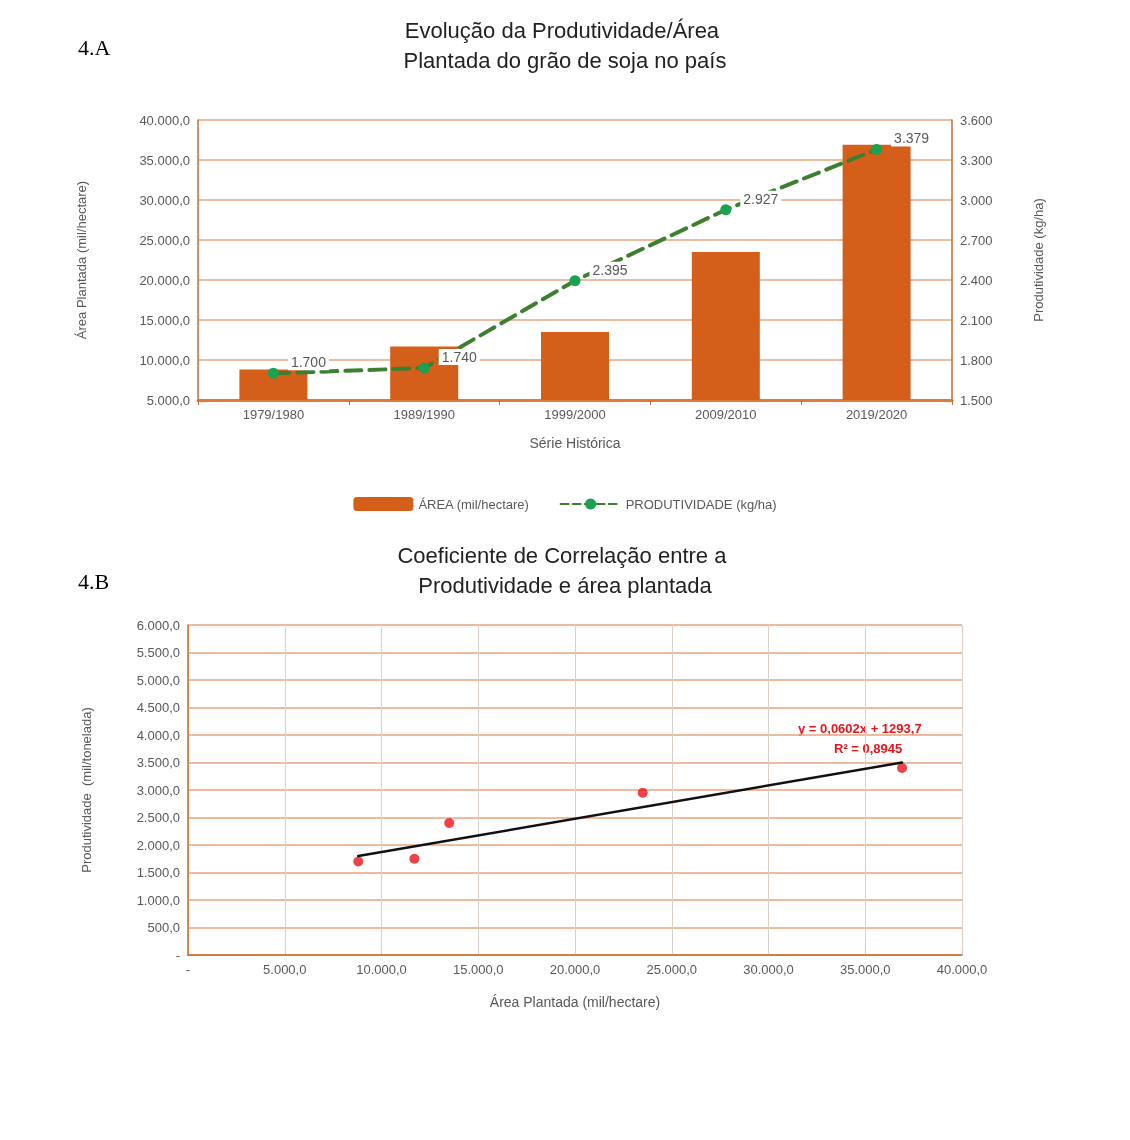 This screenshot has width=1130, height=1140. What do you see at coordinates (473, 504) in the screenshot?
I see `legend-label: ÁREA (mil/hectare)` at bounding box center [473, 504].